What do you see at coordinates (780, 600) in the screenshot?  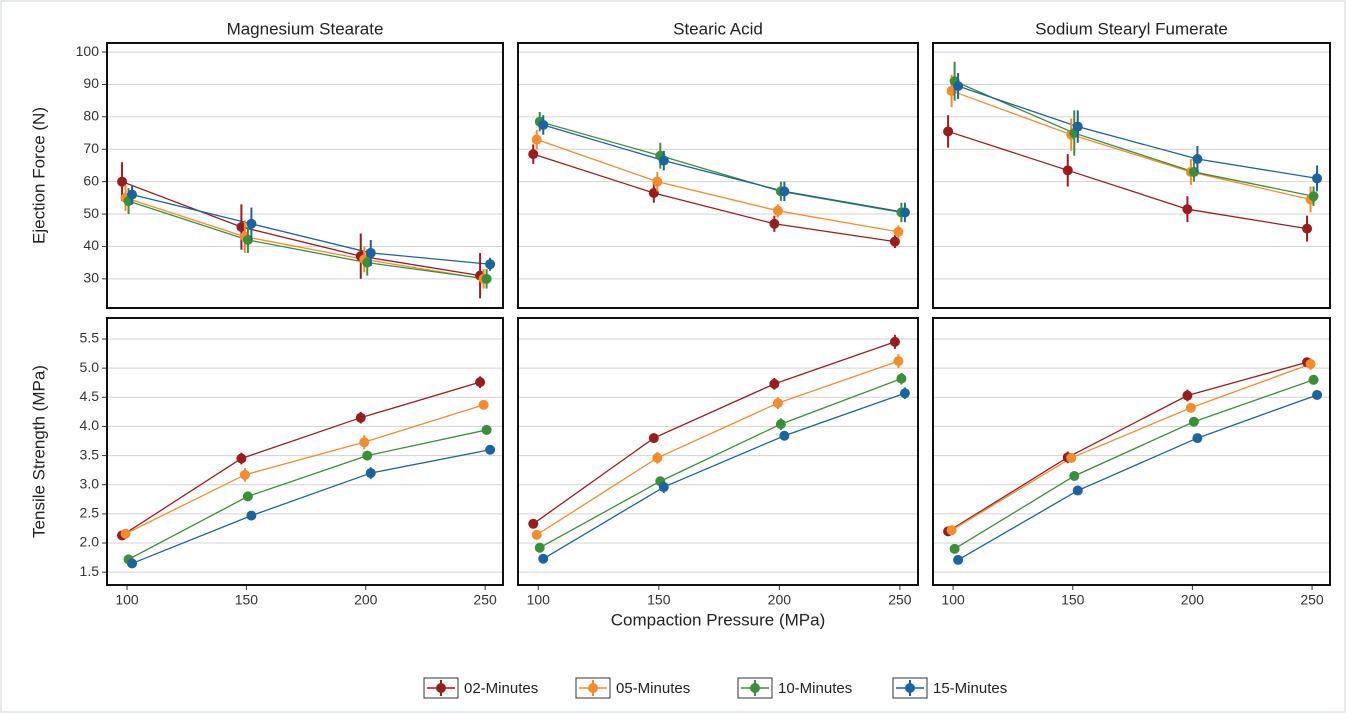 I see `x-tick-label: 200` at bounding box center [780, 600].